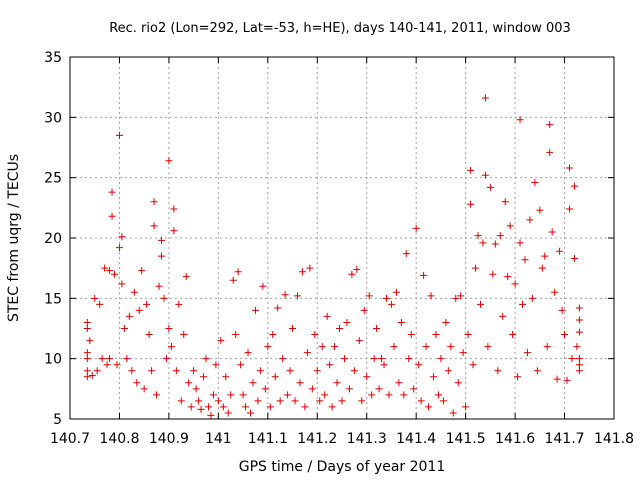 The width and height of the screenshot is (640, 480). Describe the element at coordinates (53, 360) in the screenshot. I see `y-tick-label: 10` at that location.